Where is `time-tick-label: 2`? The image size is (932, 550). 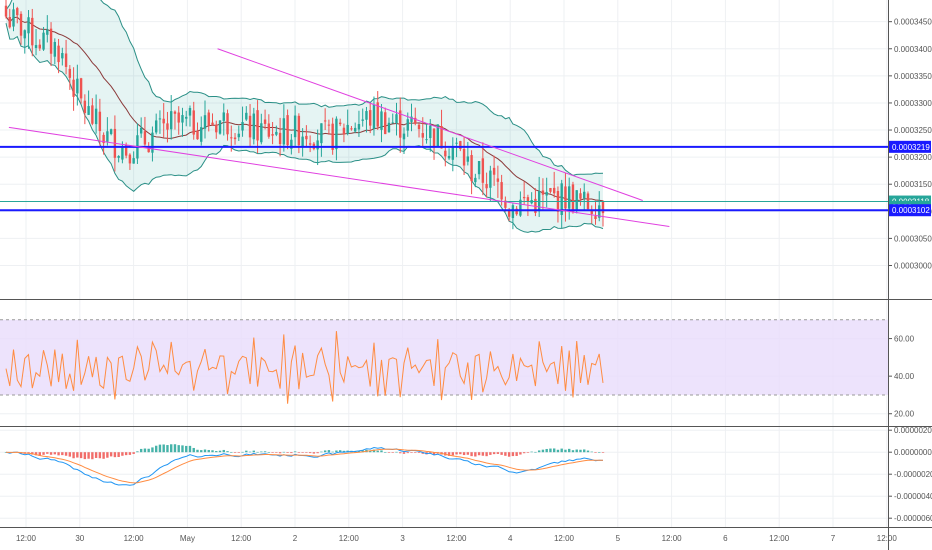 time-tick-label: 2 is located at coordinates (295, 538).